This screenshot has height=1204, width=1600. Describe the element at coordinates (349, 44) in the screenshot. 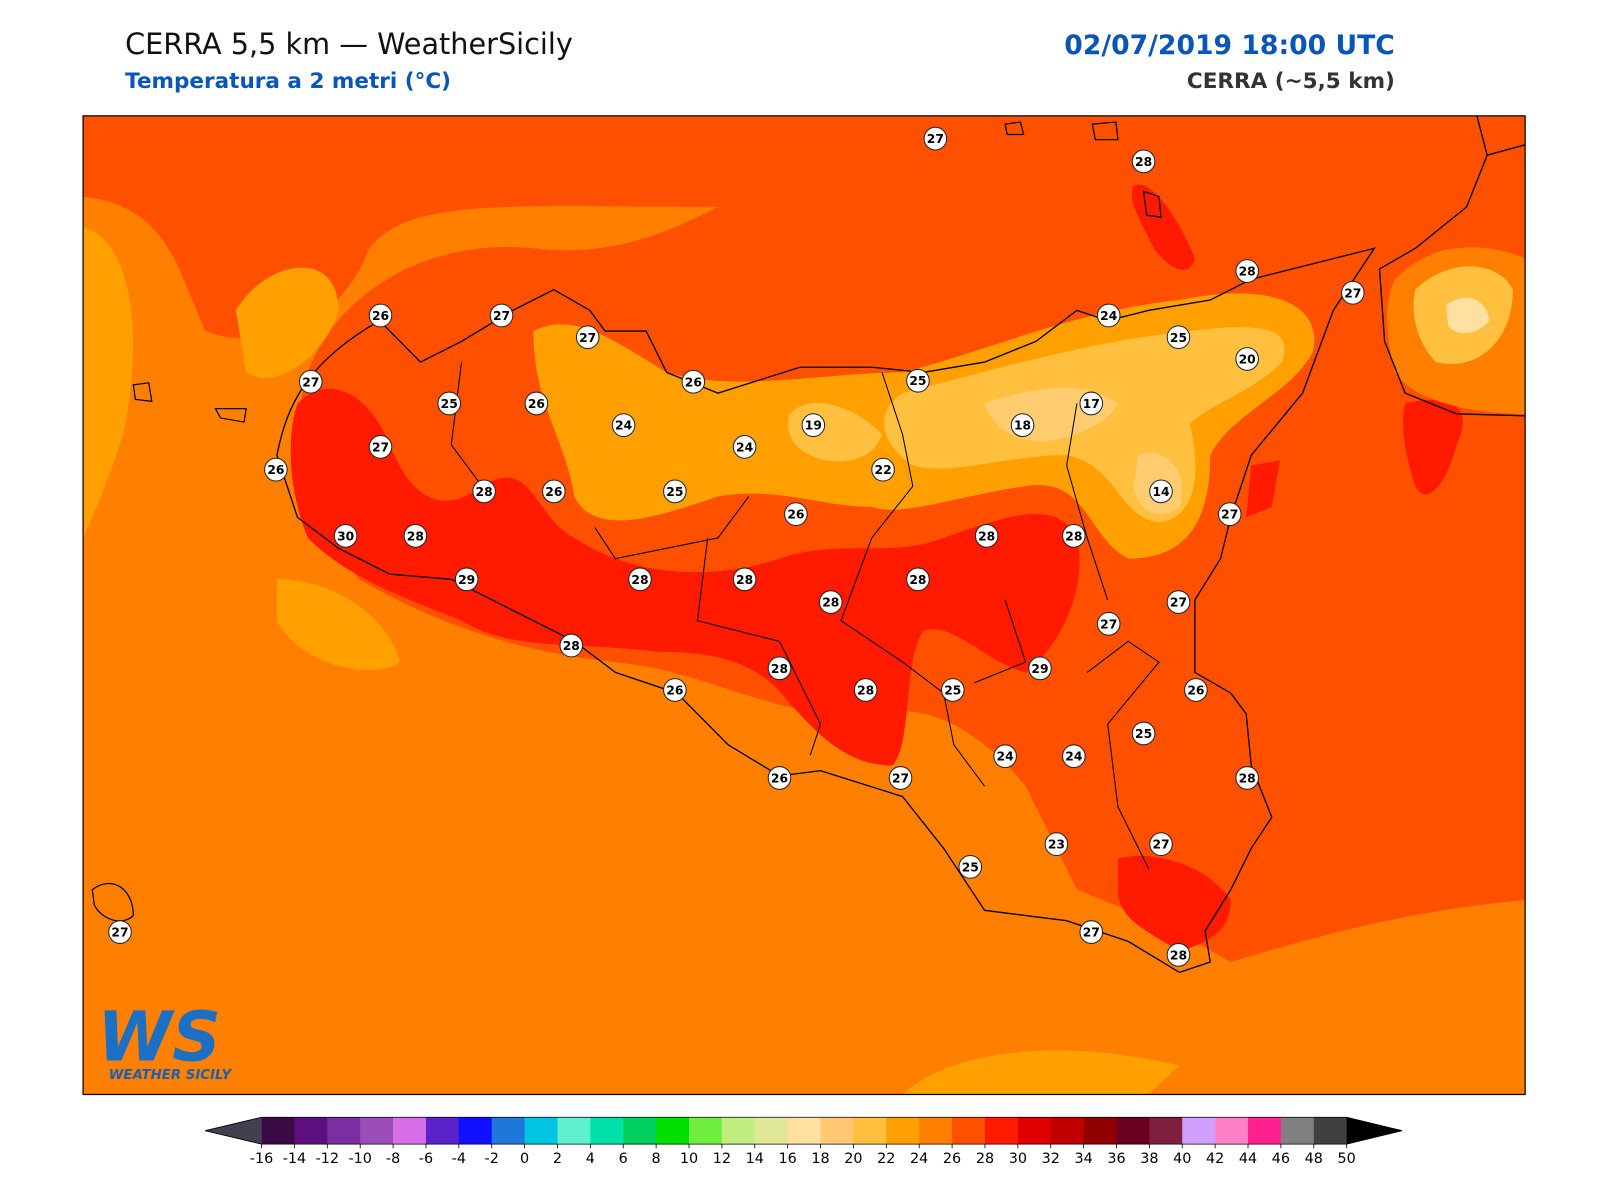

I see `title: CERRA 5,5 km — WeatherSicily` at that location.